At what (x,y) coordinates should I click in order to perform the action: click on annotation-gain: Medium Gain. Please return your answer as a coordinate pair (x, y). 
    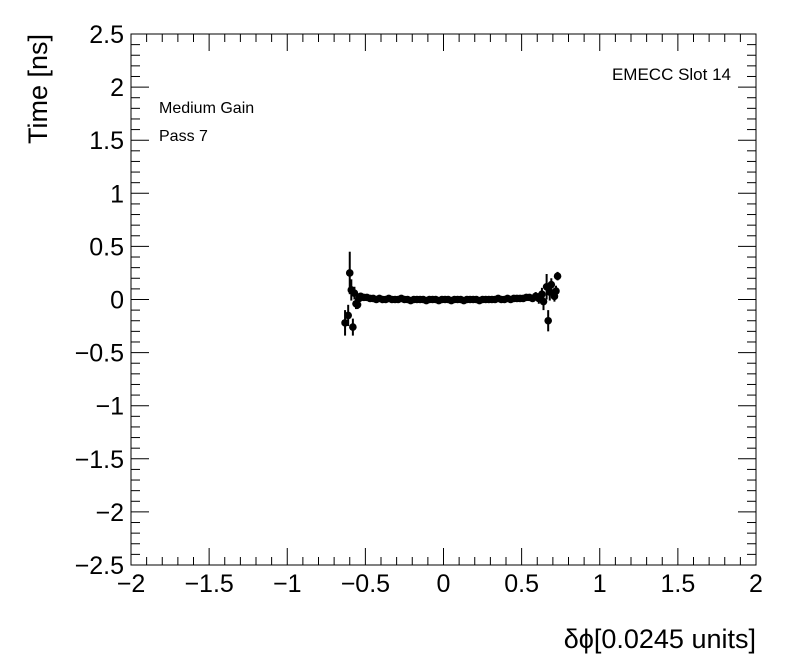
    Looking at the image, I should click on (206, 108).